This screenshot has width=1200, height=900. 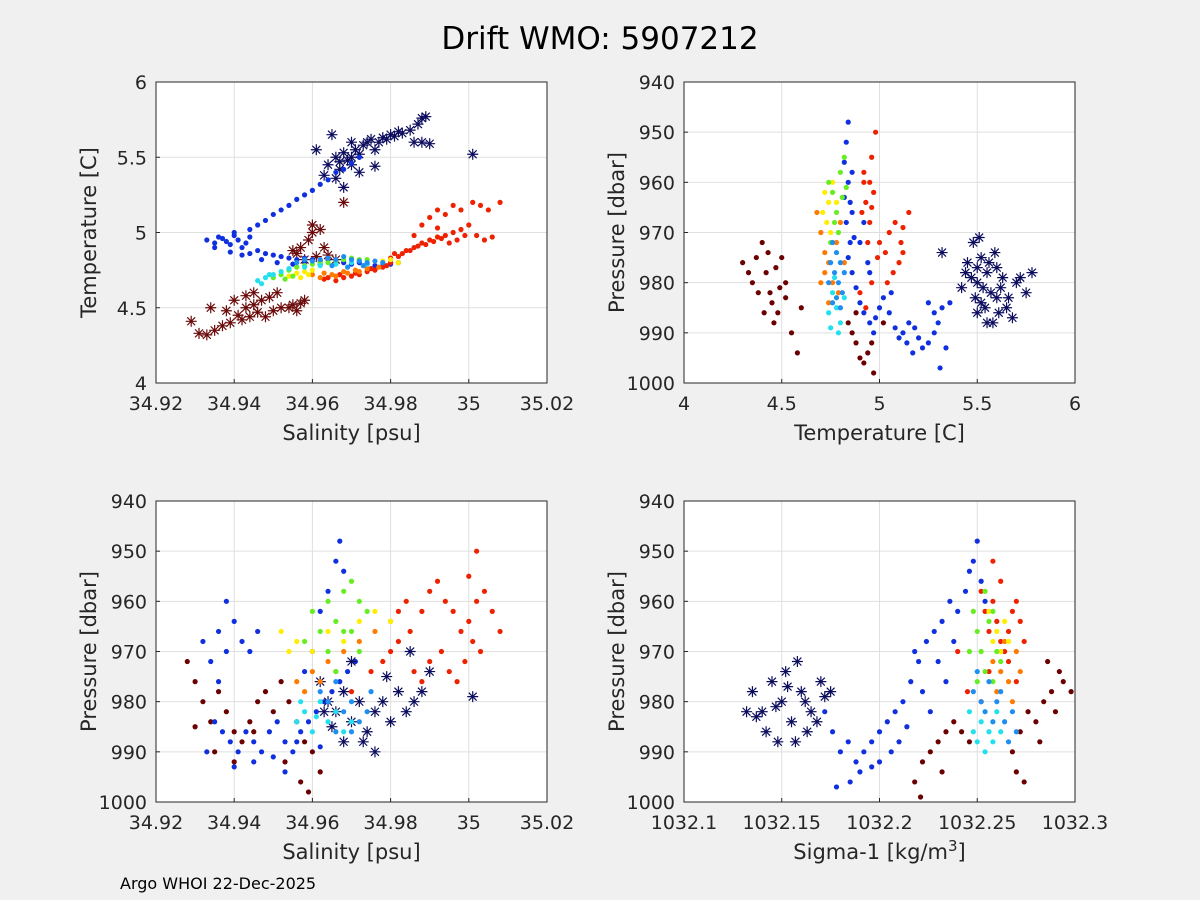 I want to click on y-tick-label: 970, so click(x=129, y=653).